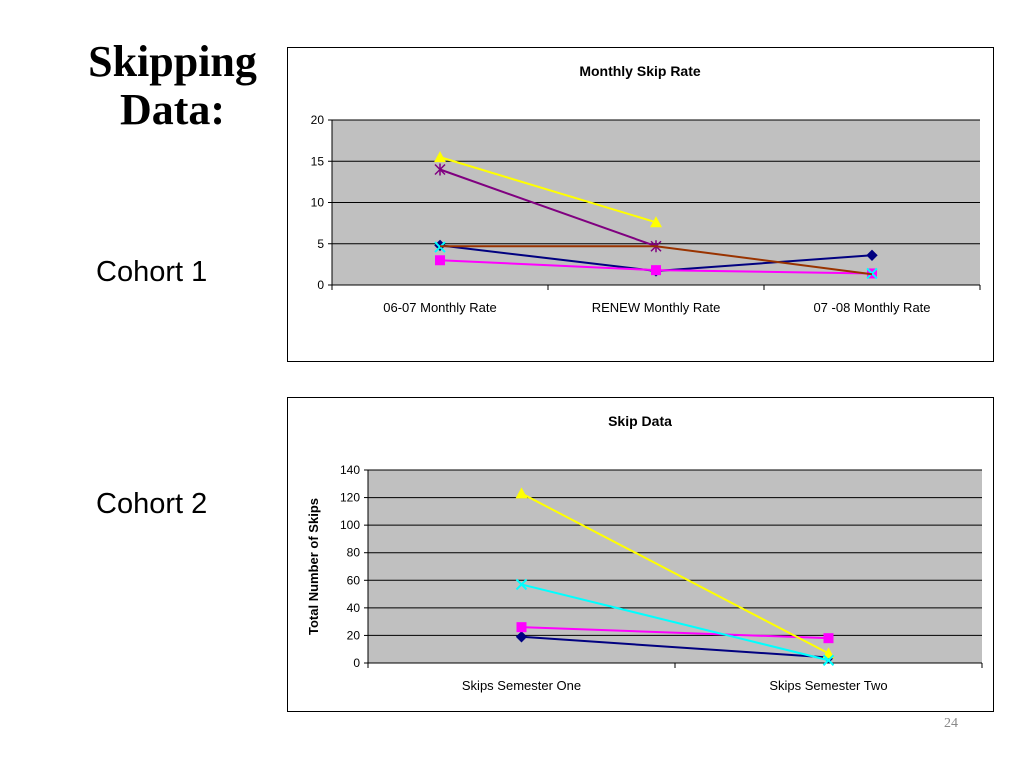  What do you see at coordinates (350, 498) in the screenshot?
I see `chart-2-y-tick-label: 120` at bounding box center [350, 498].